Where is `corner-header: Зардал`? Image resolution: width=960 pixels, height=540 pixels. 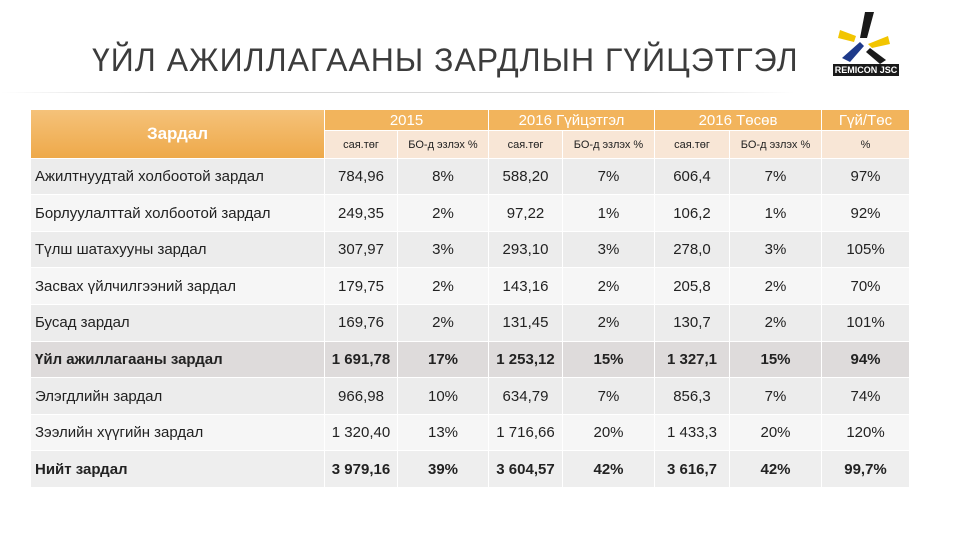
corner-header: Зардал is located at coordinates (177, 134).